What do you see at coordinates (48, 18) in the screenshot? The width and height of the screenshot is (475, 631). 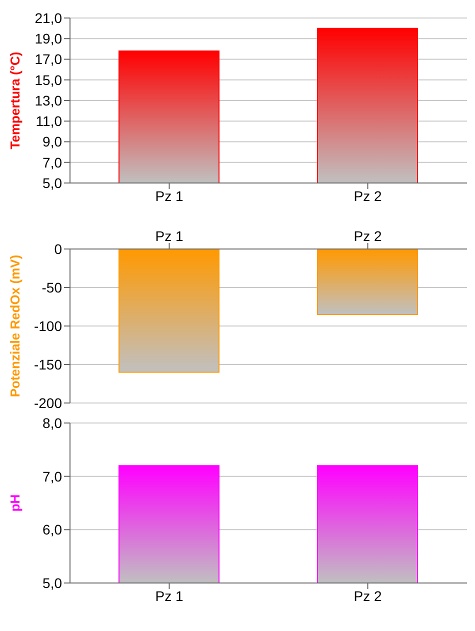 I see `y-tick-label: 21,0` at bounding box center [48, 18].